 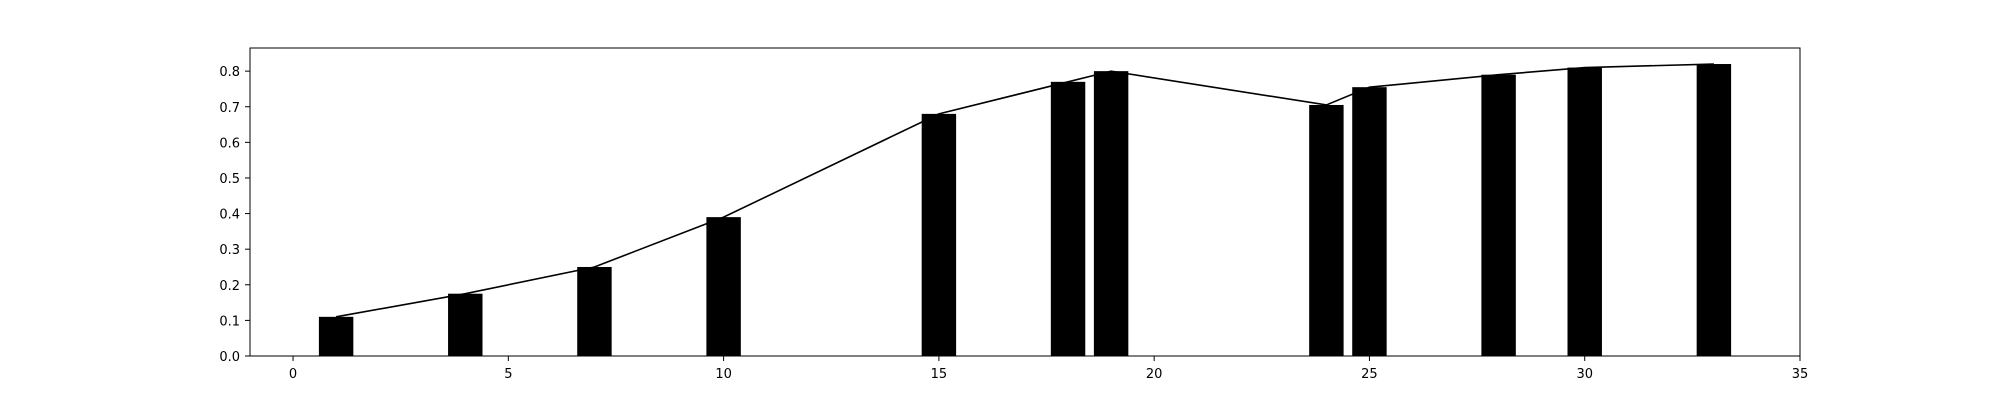 I want to click on y-tick-label: 0.8, so click(x=229, y=72).